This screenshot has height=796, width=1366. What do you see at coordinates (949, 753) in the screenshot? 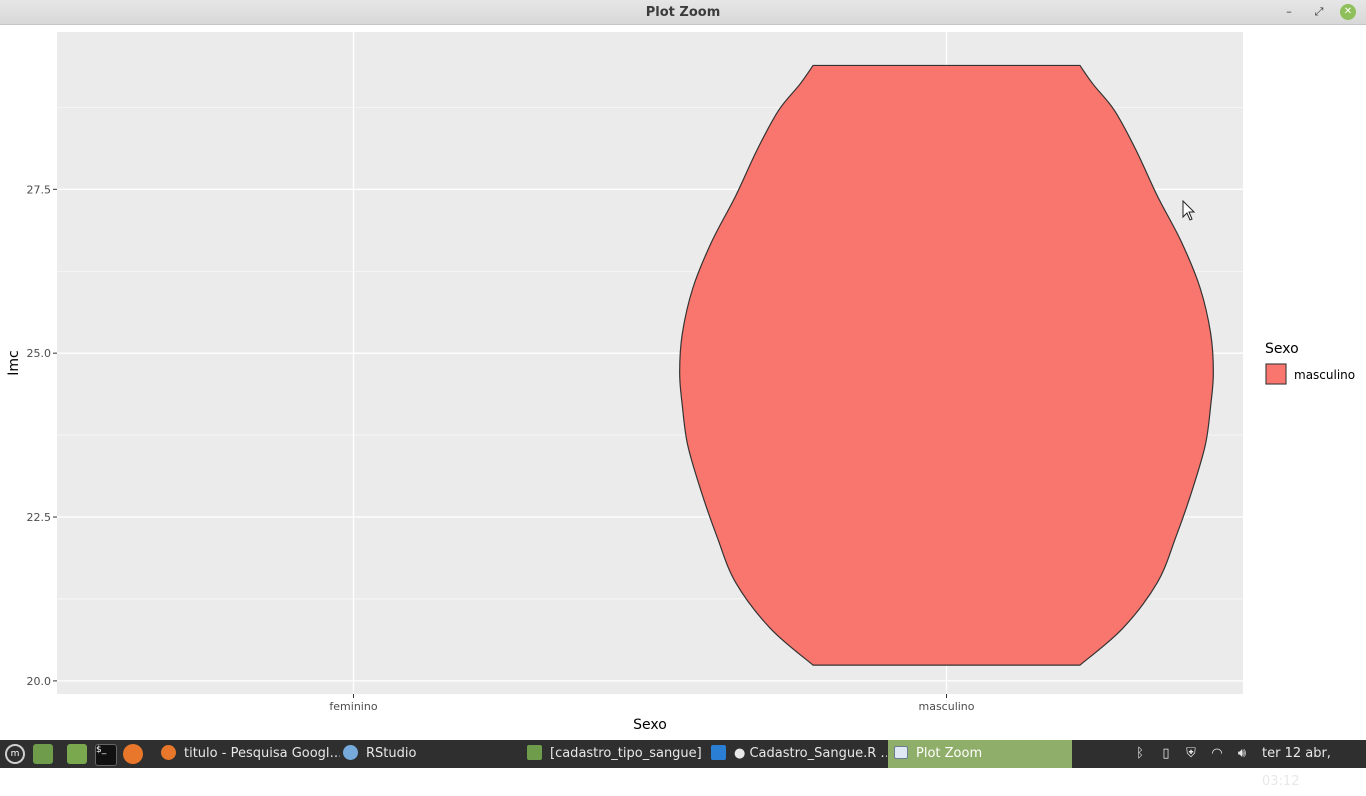
I see `task-label: Plot Zoom` at bounding box center [949, 753].